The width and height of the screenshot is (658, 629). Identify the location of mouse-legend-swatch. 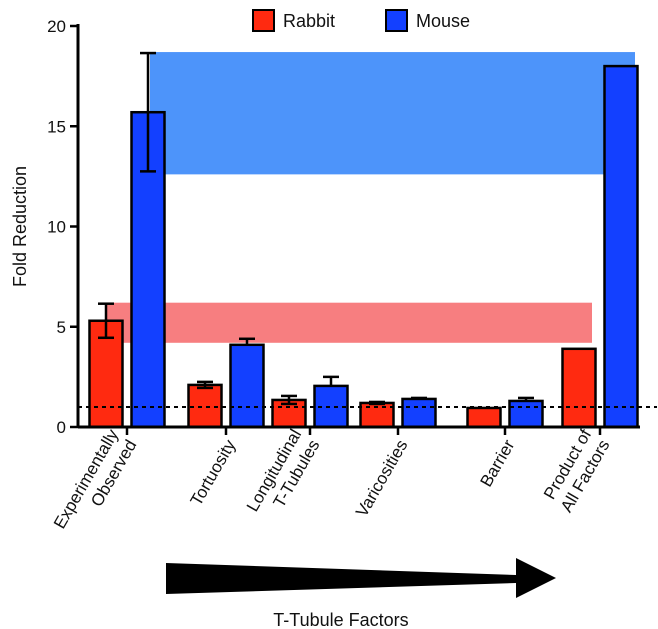
(396, 20).